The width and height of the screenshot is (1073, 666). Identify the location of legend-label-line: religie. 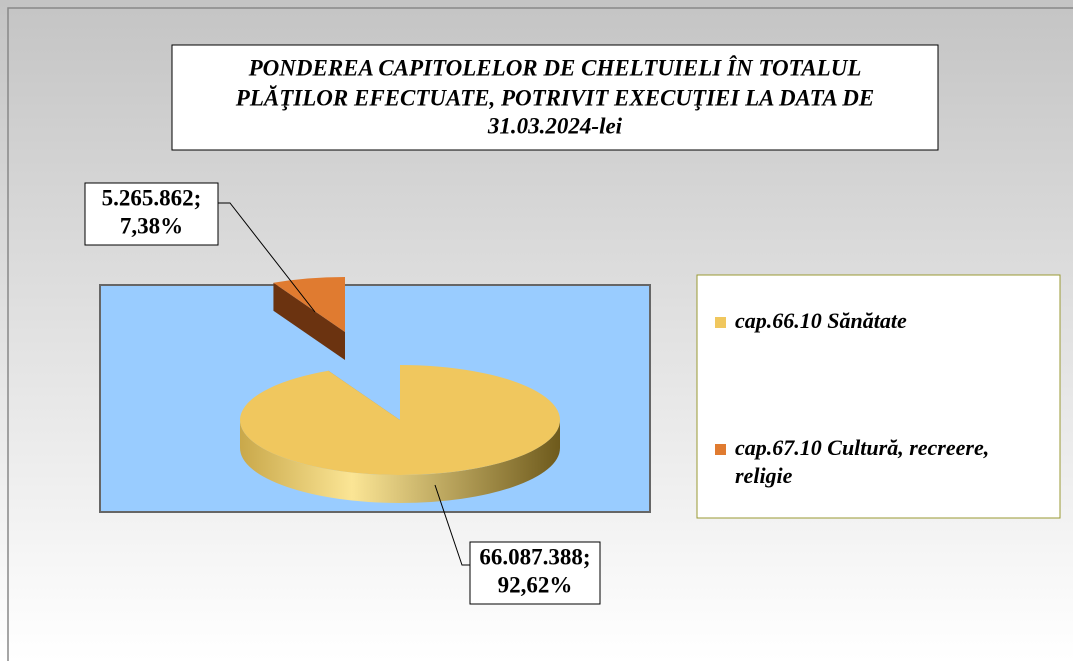
(764, 475).